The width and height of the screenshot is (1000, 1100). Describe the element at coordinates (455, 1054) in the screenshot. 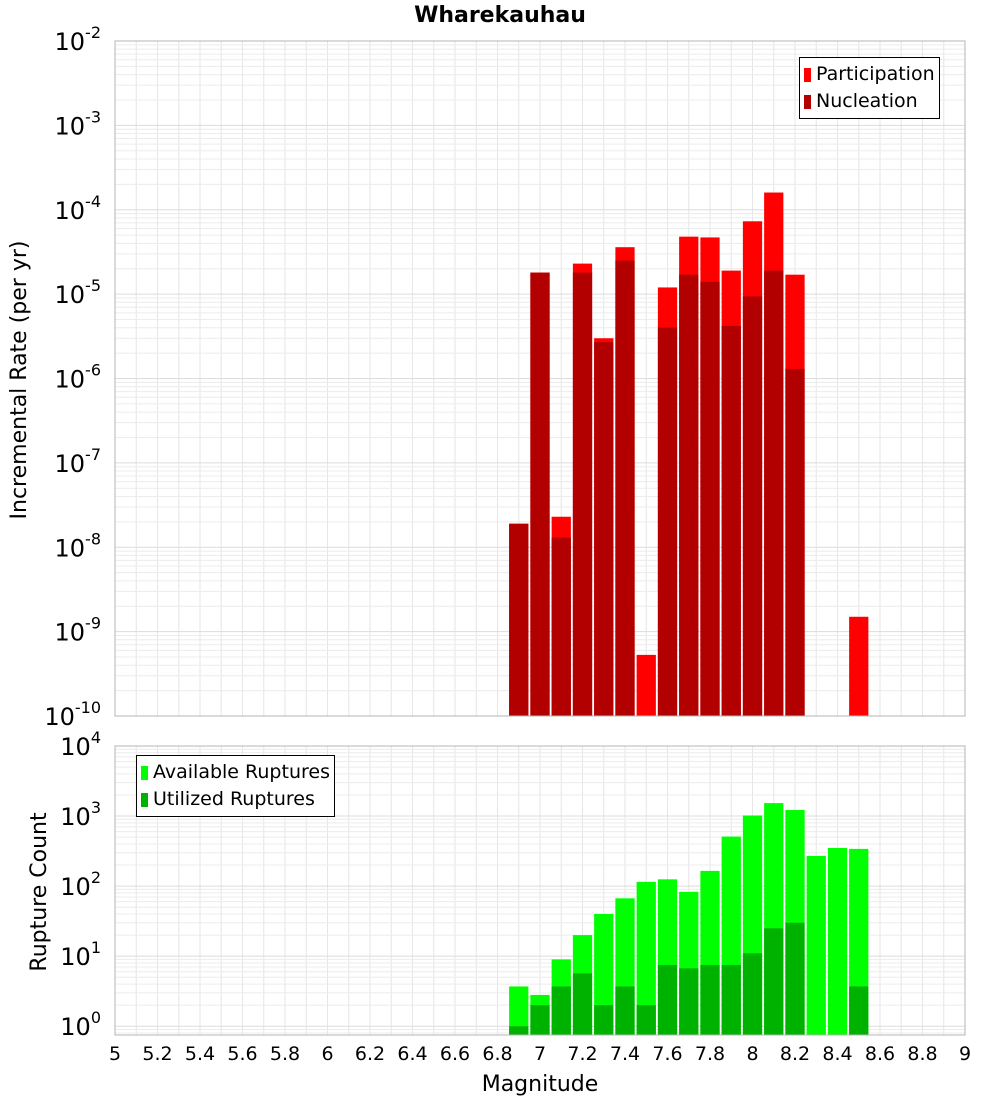

I see `count-x-tick-label: 6.6` at that location.